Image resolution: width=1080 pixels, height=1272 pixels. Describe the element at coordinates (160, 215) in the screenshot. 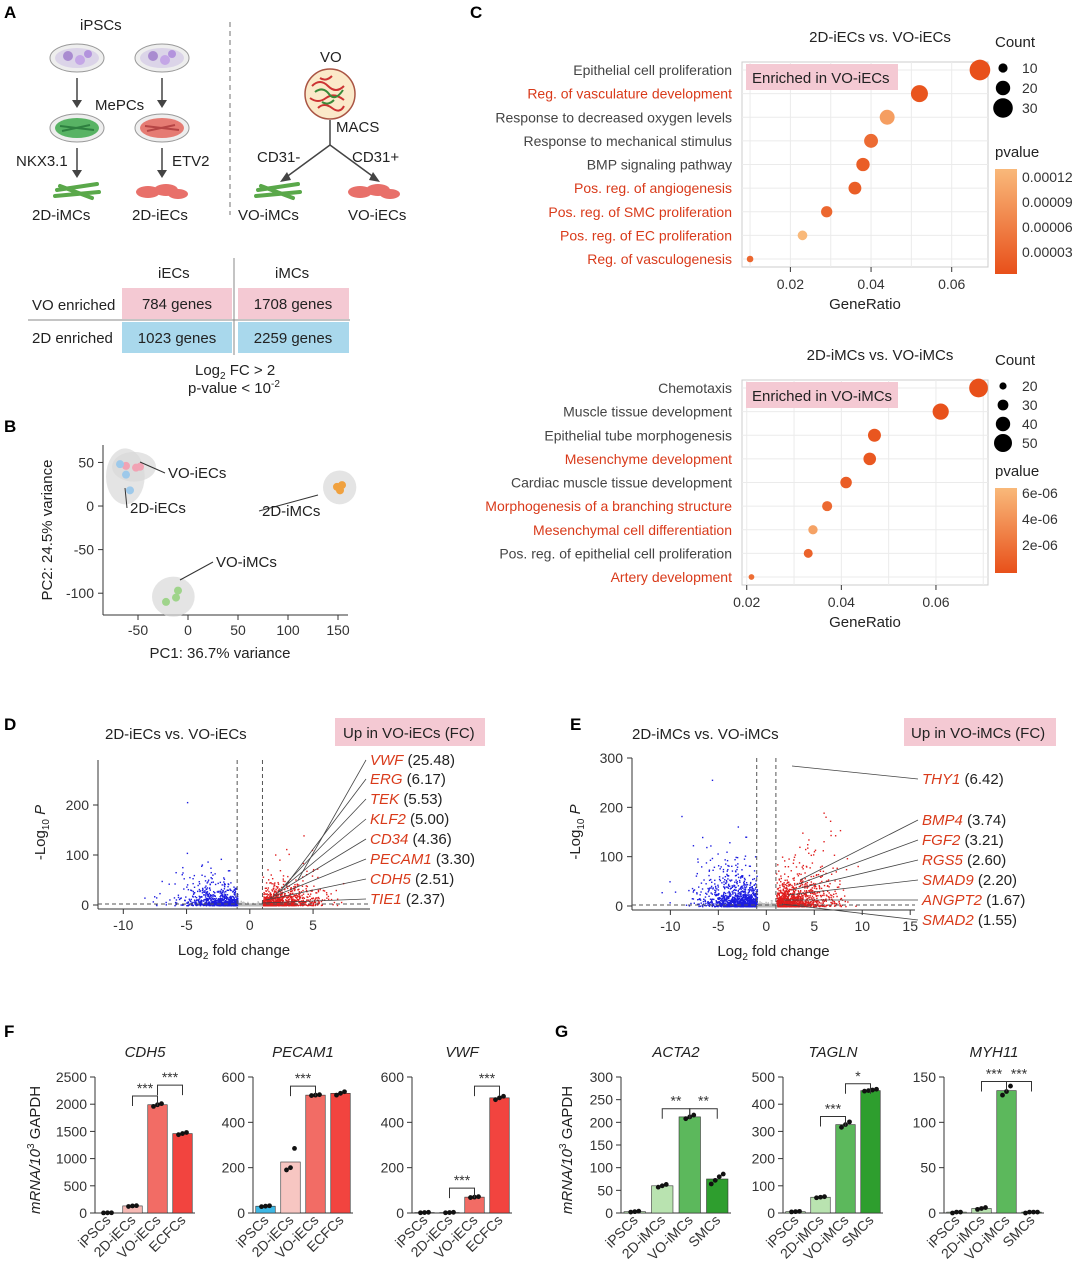

I see `iec-label: 2D-iECs` at that location.